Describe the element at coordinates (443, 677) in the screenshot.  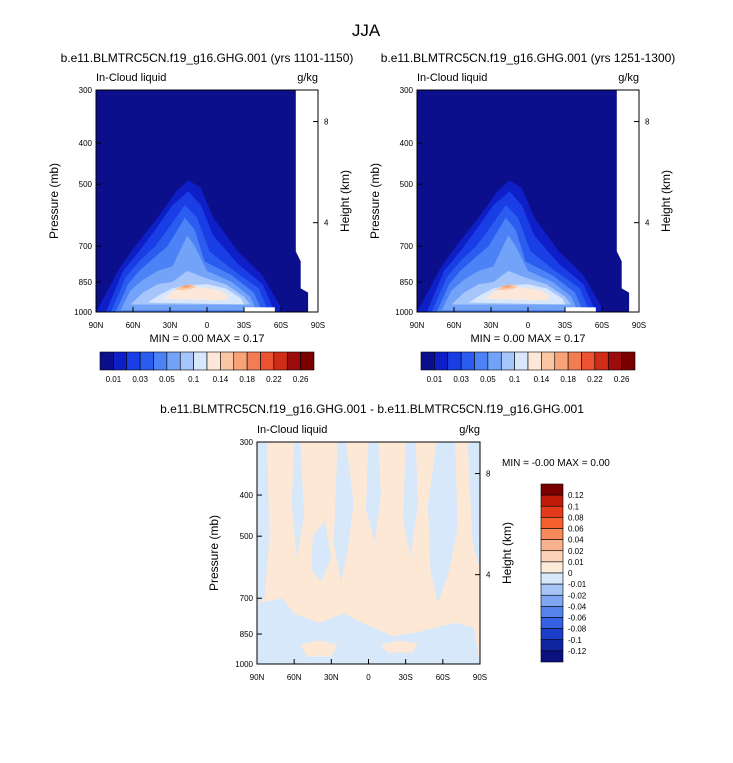
I see `x-tick-label: 60S` at that location.